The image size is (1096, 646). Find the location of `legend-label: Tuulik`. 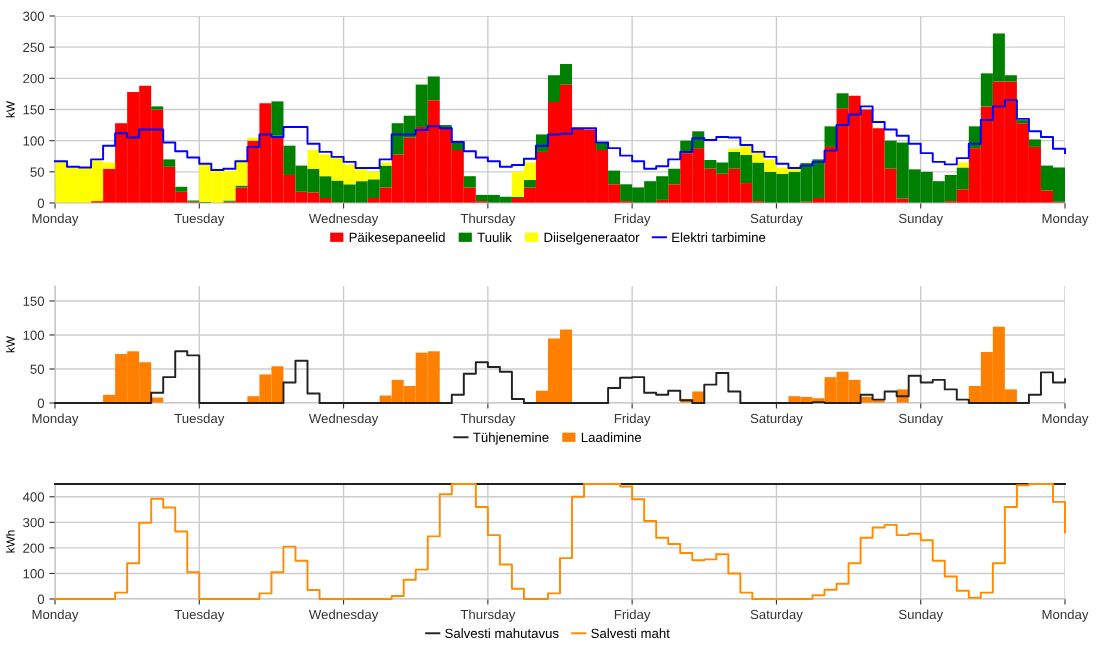

legend-label: Tuulik is located at coordinates (494, 237).